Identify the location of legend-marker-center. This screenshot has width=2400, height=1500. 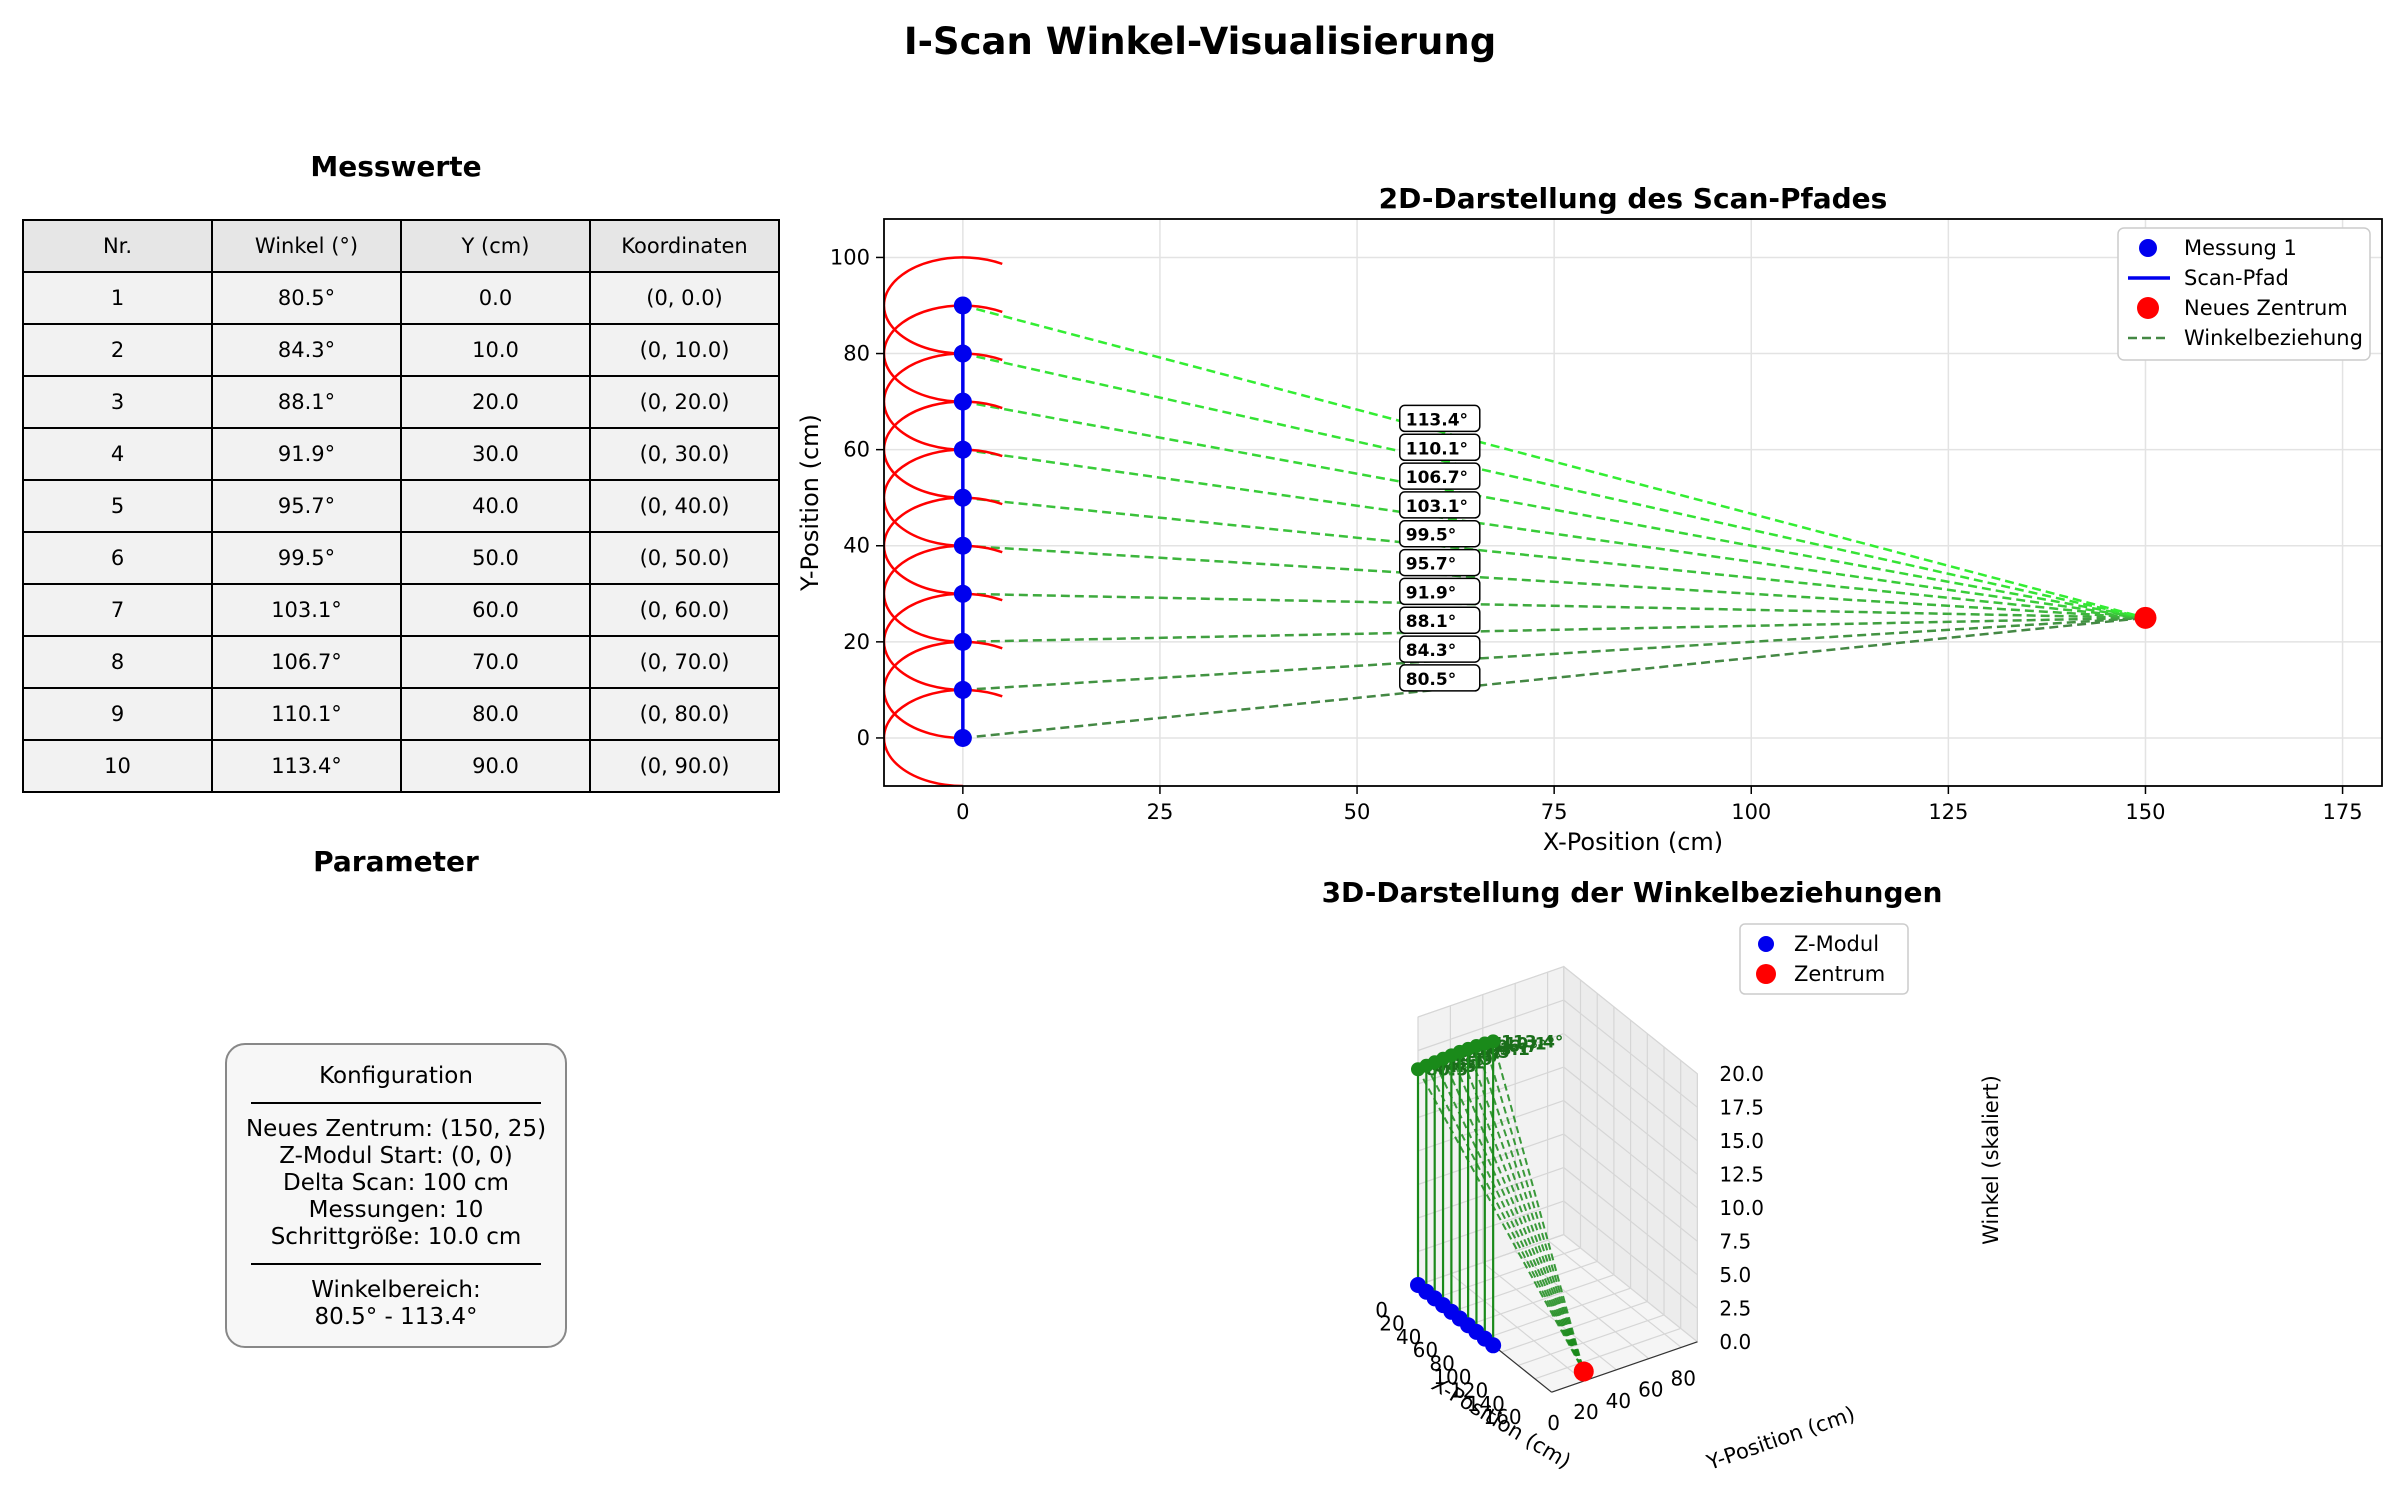
(2148, 308).